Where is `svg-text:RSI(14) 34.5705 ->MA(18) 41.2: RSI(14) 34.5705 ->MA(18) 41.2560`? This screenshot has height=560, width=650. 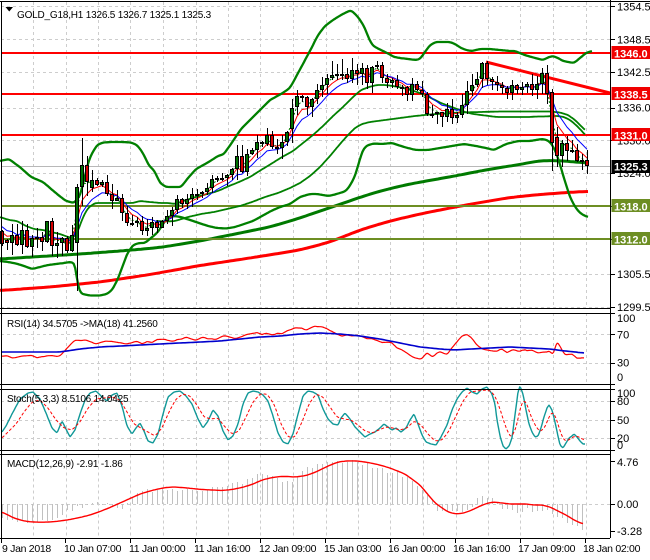 svg-text:RSI(14) 34.5705 ->MA(18) 41.2: RSI(14) 34.5705 ->MA(18) 41.2560 is located at coordinates (82, 324).